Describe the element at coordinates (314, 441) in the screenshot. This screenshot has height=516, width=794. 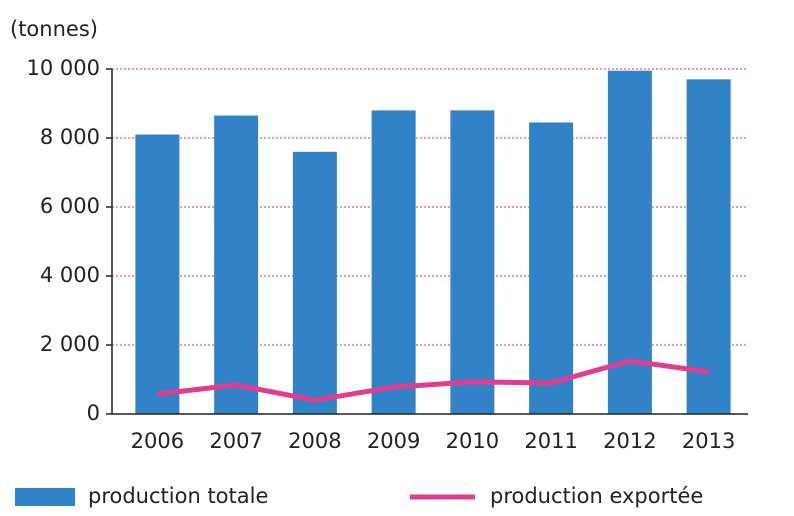
I see `x-tick-label: 2008` at that location.